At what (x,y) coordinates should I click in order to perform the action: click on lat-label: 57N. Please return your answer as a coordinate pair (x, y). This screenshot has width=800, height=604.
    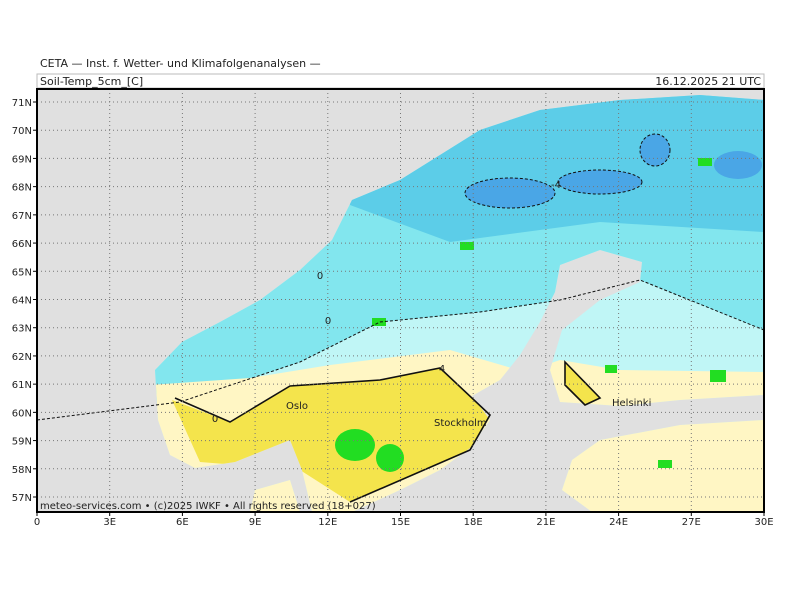
    Looking at the image, I should click on (22, 498).